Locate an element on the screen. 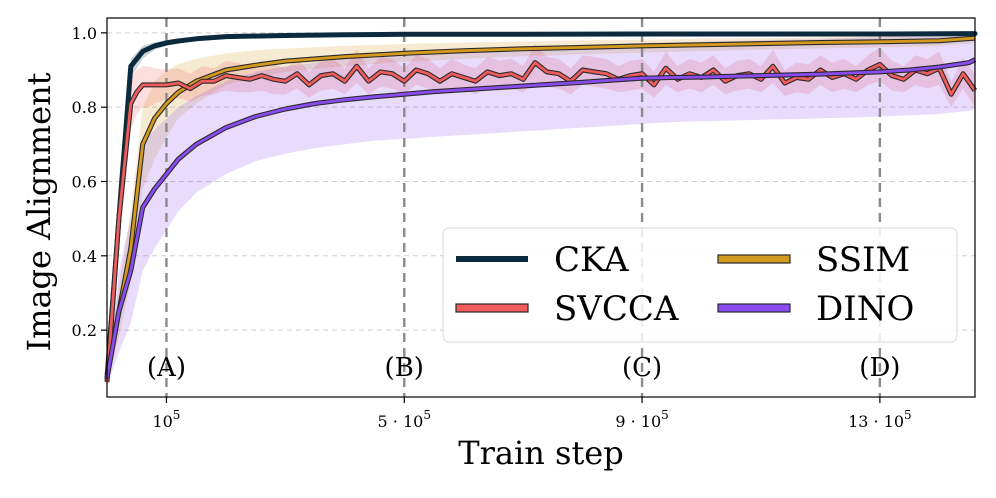 The width and height of the screenshot is (996, 498). phase-marker-label: (D) is located at coordinates (879, 368).